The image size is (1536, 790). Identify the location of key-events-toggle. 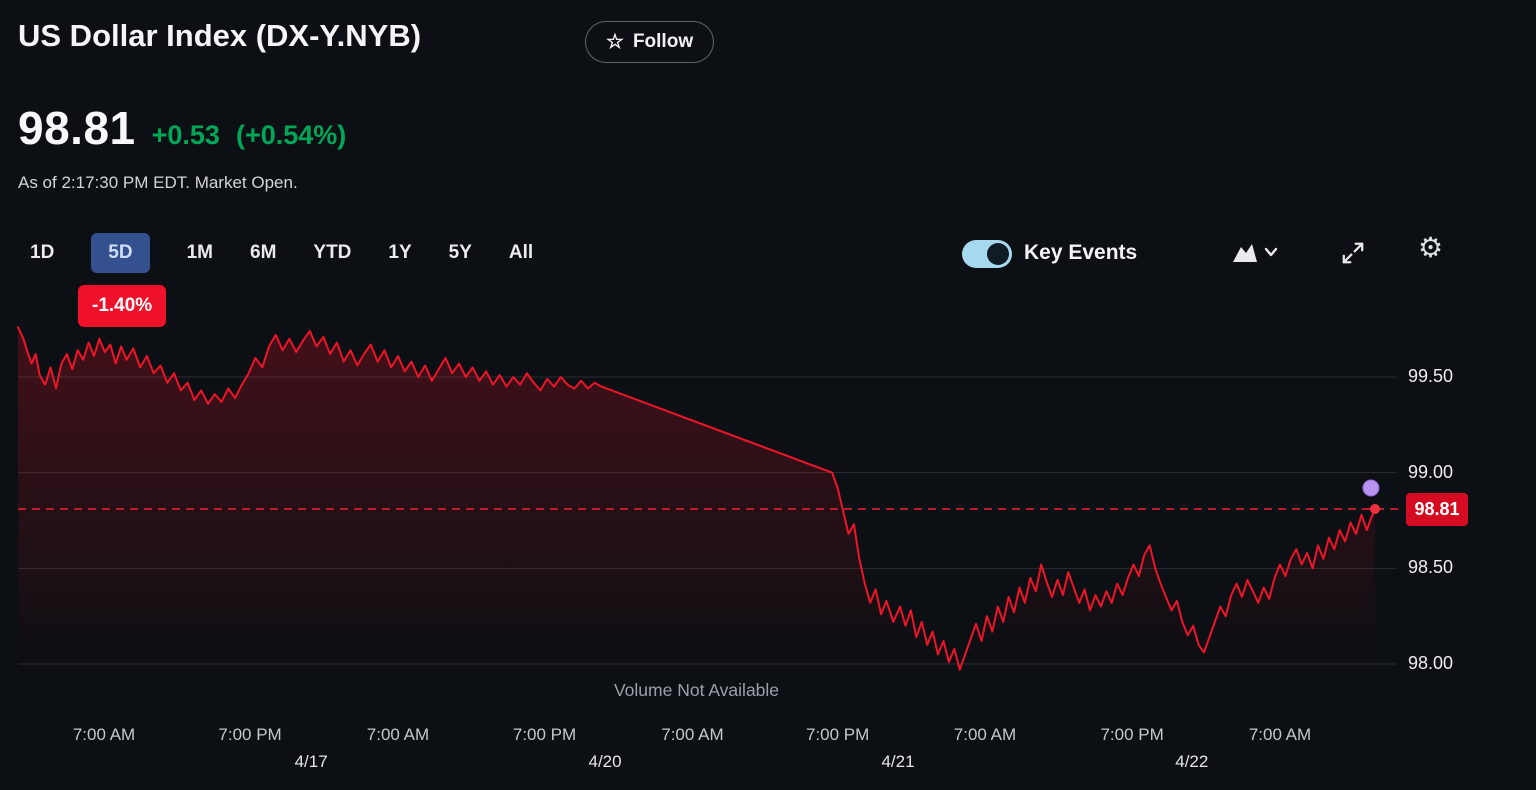
(987, 254).